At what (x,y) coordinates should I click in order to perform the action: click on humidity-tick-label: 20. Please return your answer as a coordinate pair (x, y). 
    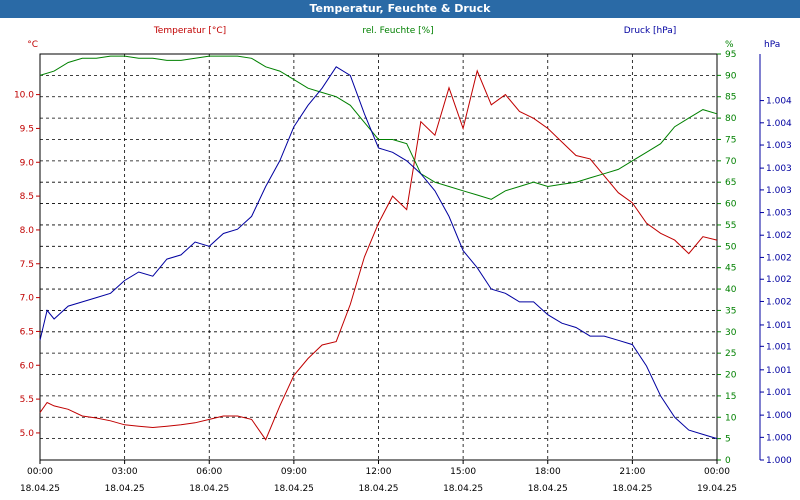
    Looking at the image, I should click on (731, 376).